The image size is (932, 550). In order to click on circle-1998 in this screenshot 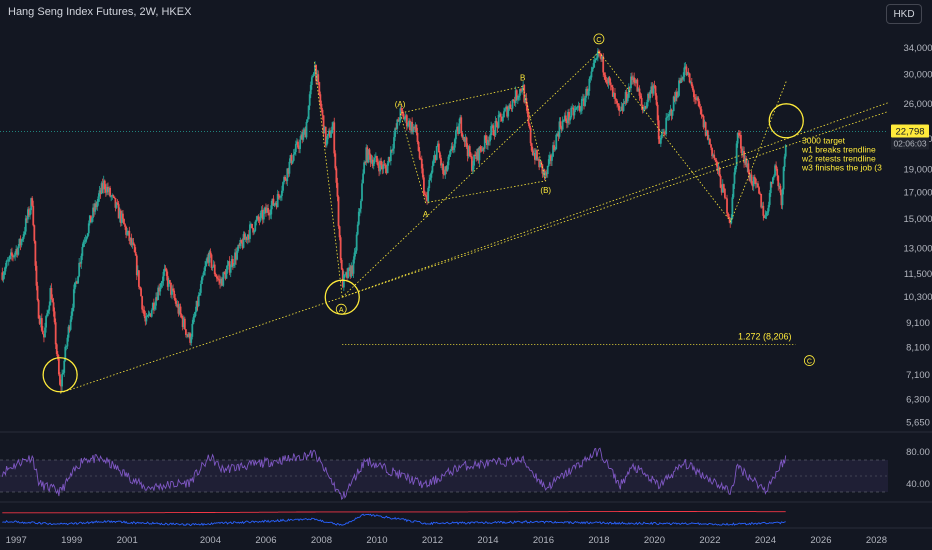, I will do `click(60, 375)`.